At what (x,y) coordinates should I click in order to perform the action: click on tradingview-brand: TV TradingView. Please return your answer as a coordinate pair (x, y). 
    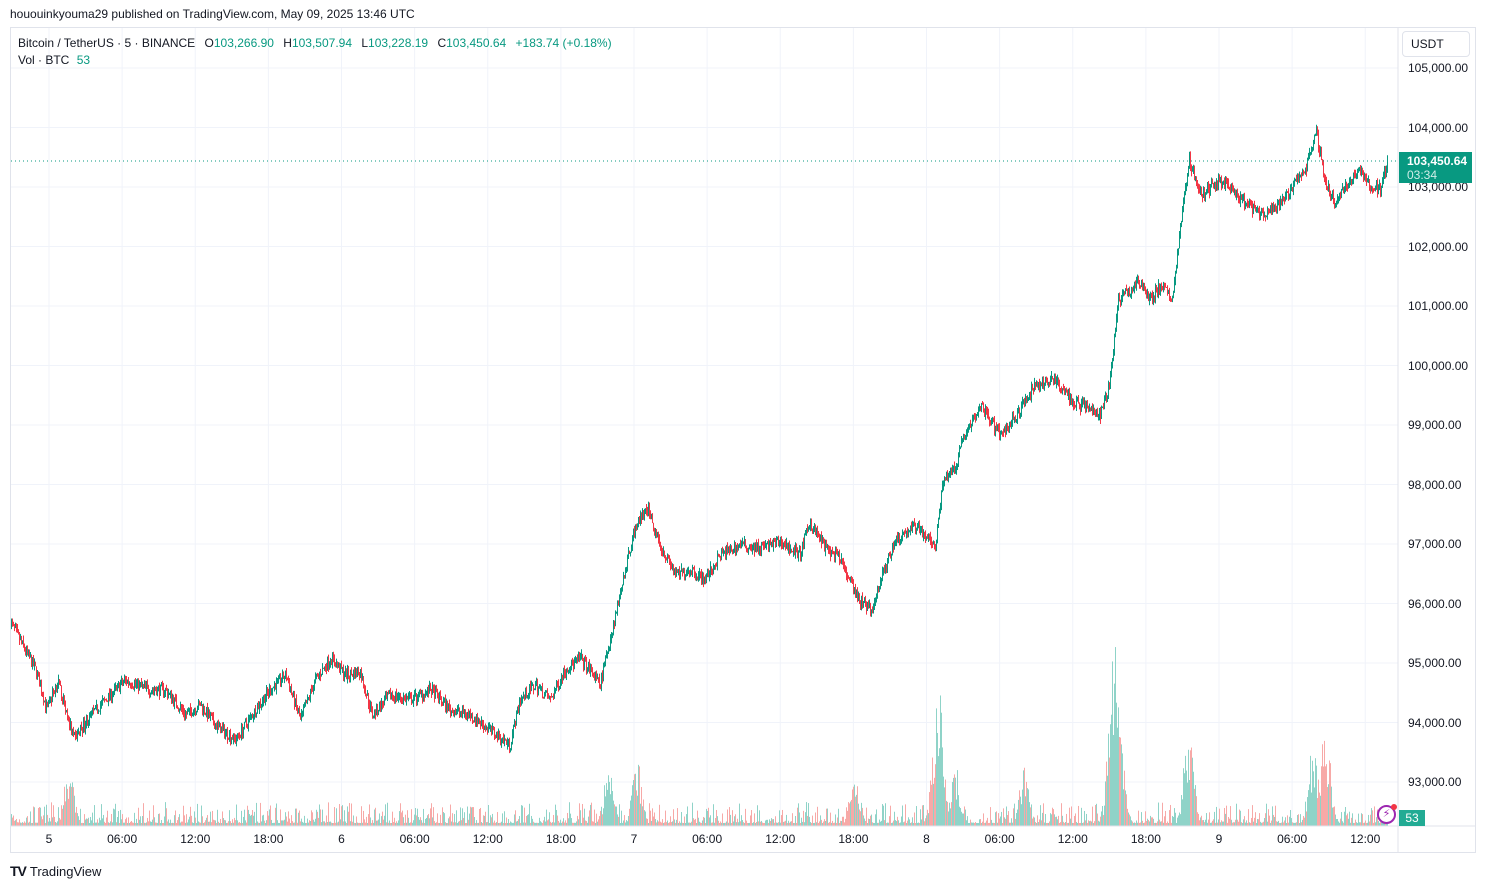
    Looking at the image, I should click on (55, 871).